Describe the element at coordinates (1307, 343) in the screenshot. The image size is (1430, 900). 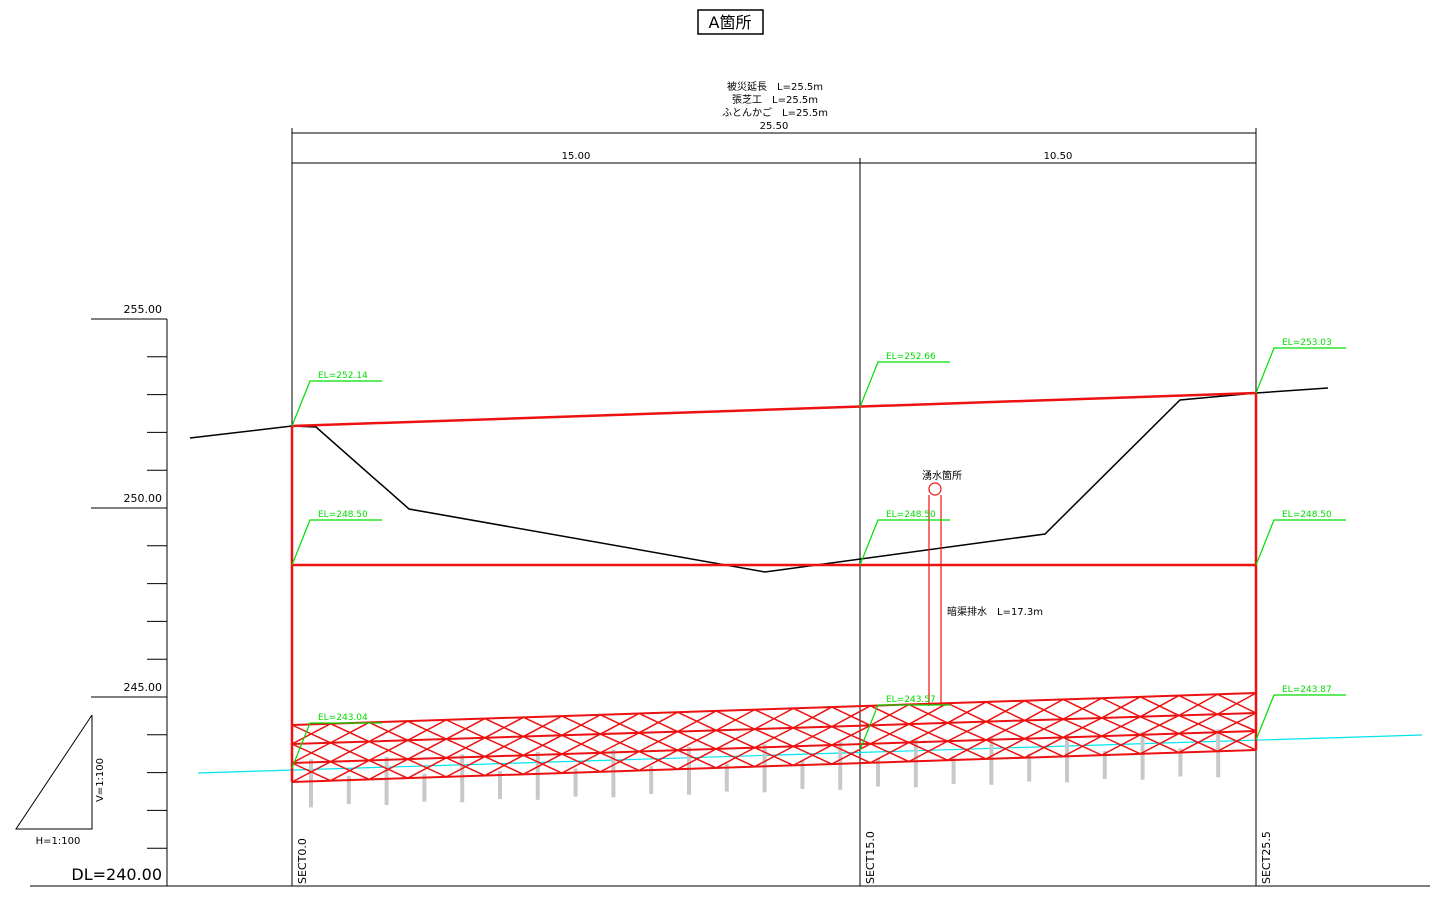
I see `elevation-label: EL=253.03` at that location.